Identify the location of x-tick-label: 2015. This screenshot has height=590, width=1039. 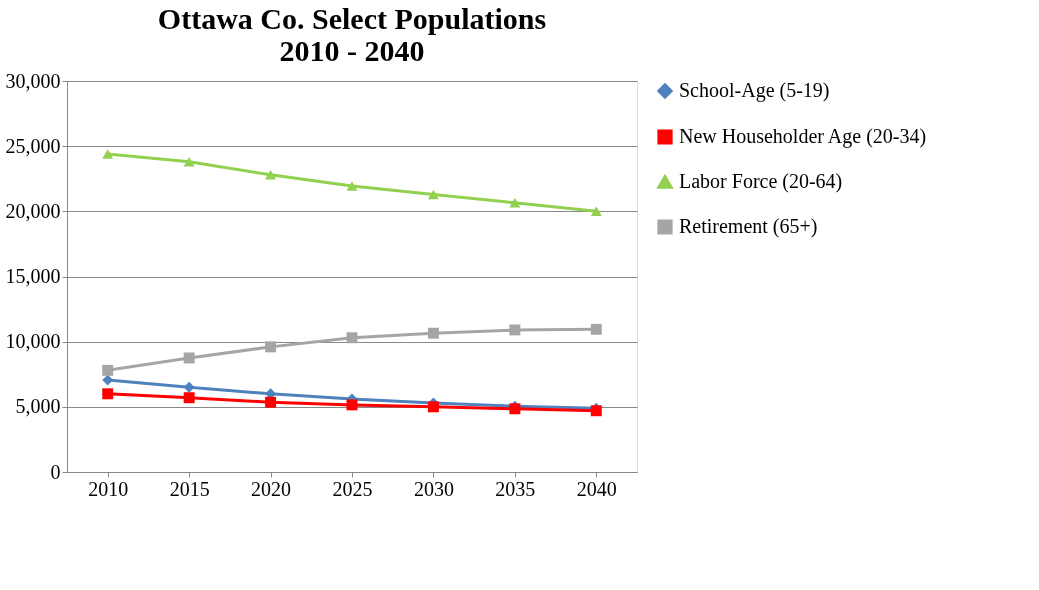
(189, 488).